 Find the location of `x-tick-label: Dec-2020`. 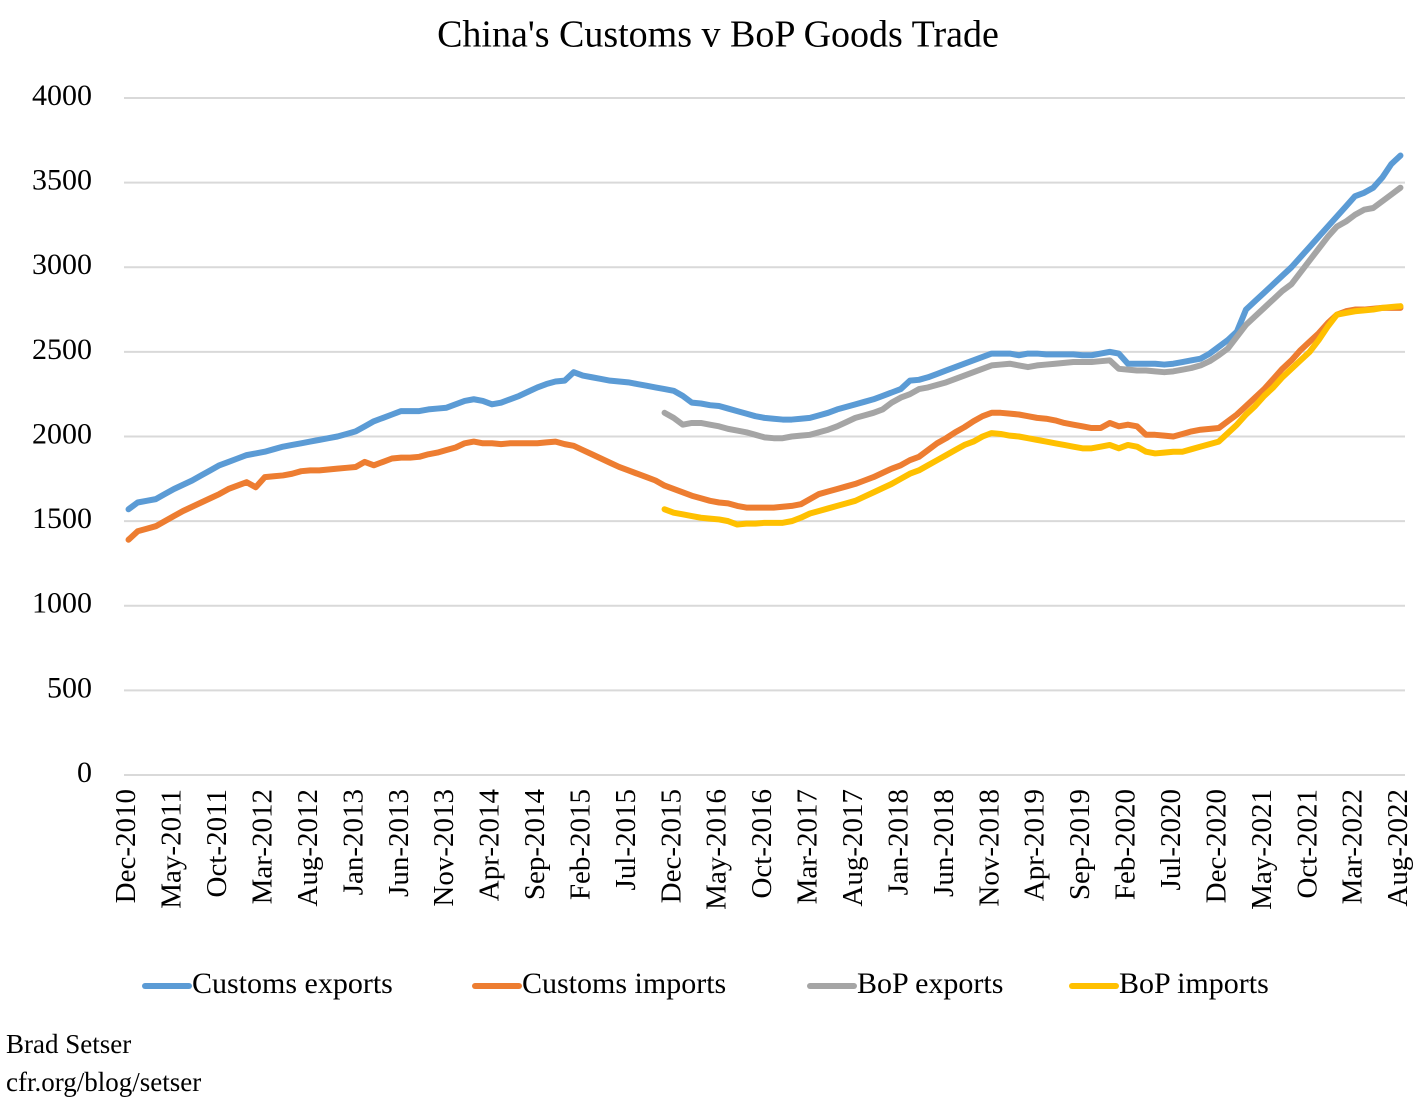

x-tick-label: Dec-2020 is located at coordinates (1216, 846).